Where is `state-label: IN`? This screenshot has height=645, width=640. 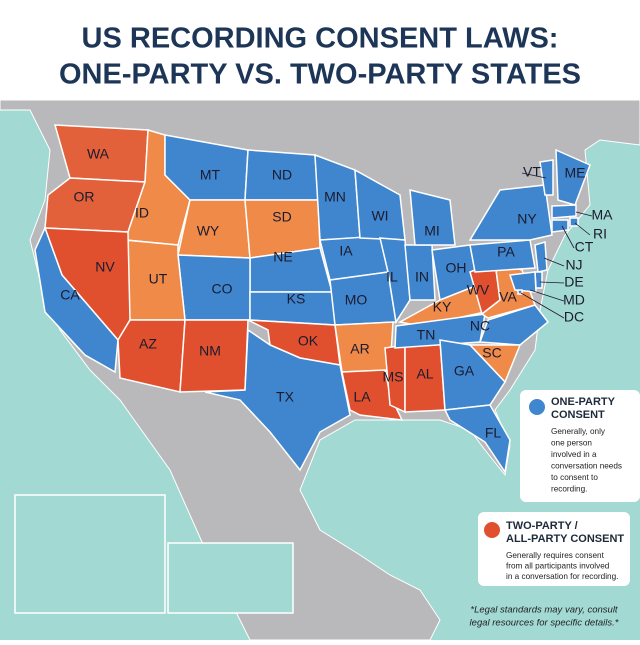 state-label: IN is located at coordinates (422, 277).